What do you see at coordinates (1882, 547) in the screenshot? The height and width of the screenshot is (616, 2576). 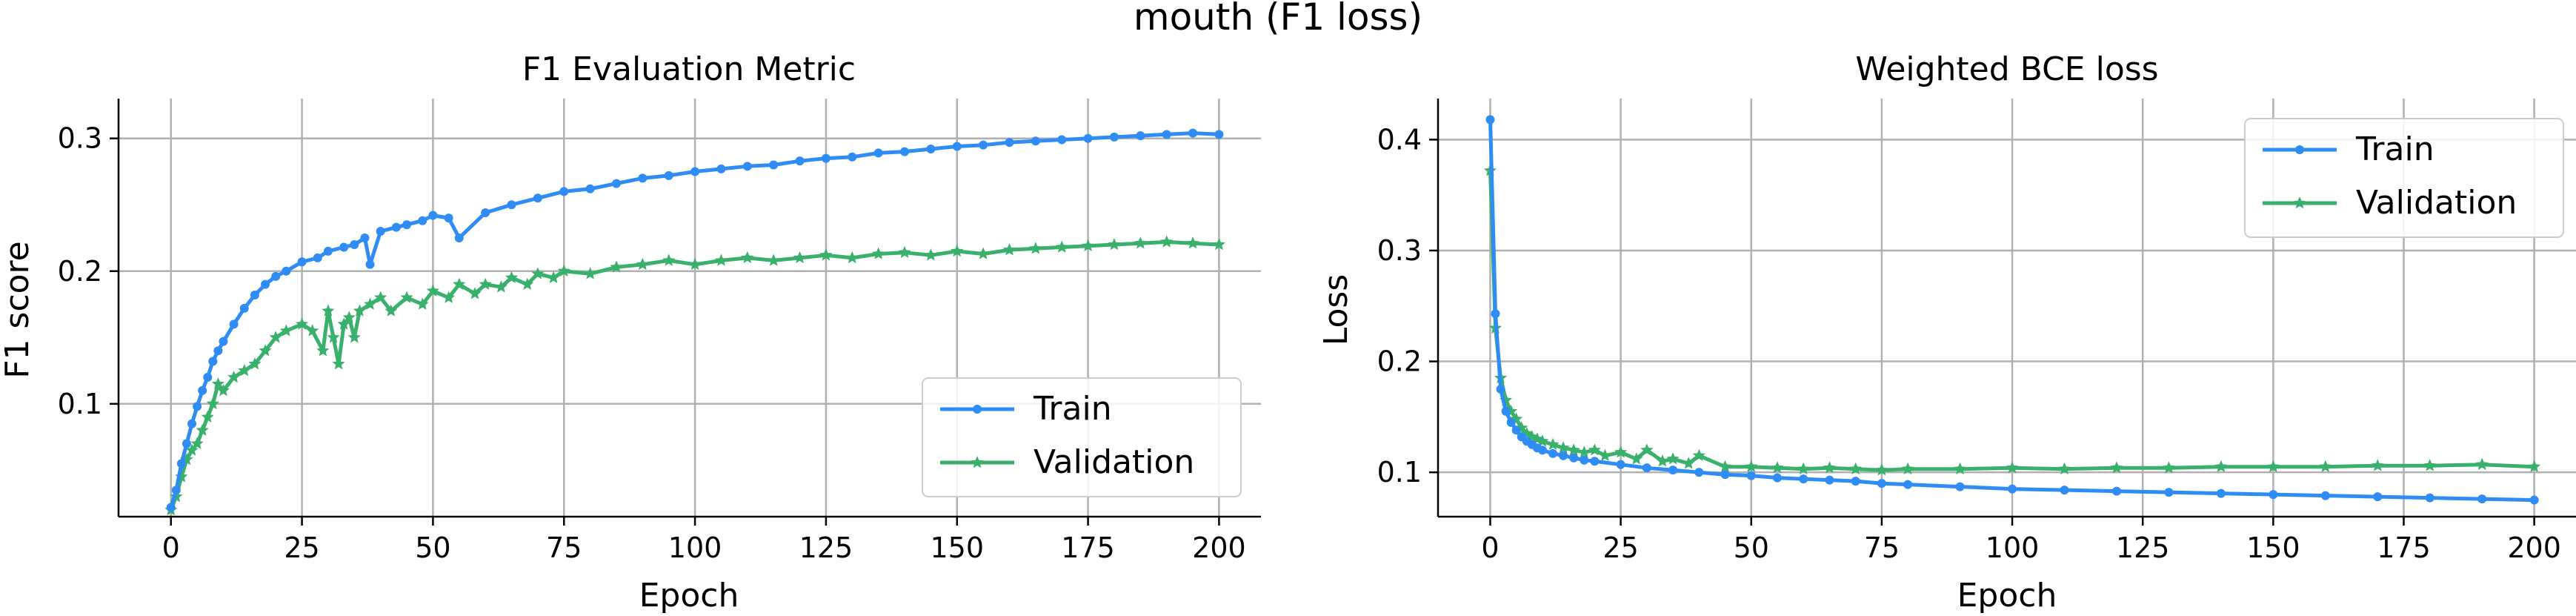 I see `x-tick-label: 75` at bounding box center [1882, 547].